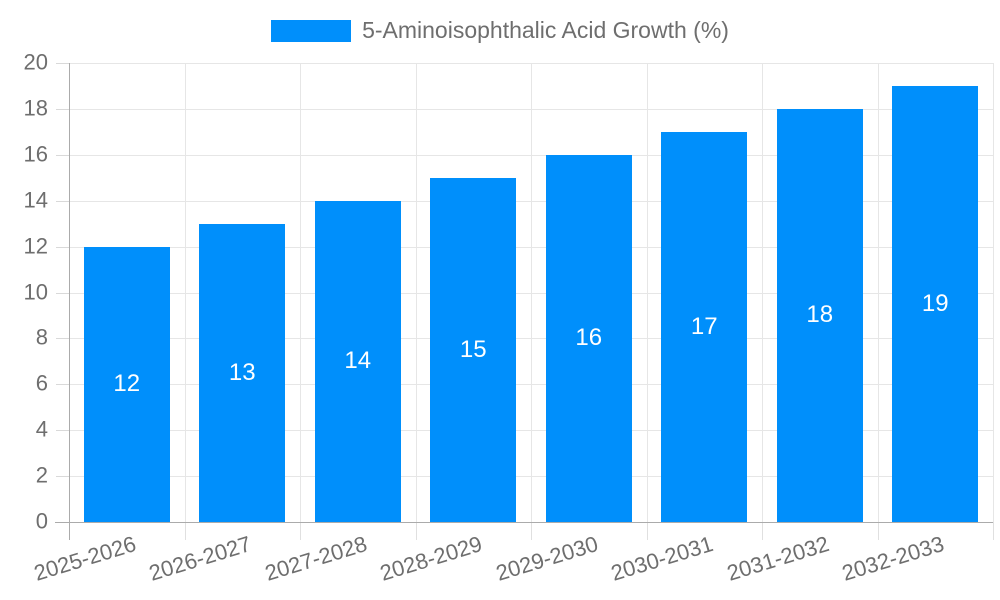 The width and height of the screenshot is (1000, 600). I want to click on x-axis-label: 2028-2029, so click(431, 558).